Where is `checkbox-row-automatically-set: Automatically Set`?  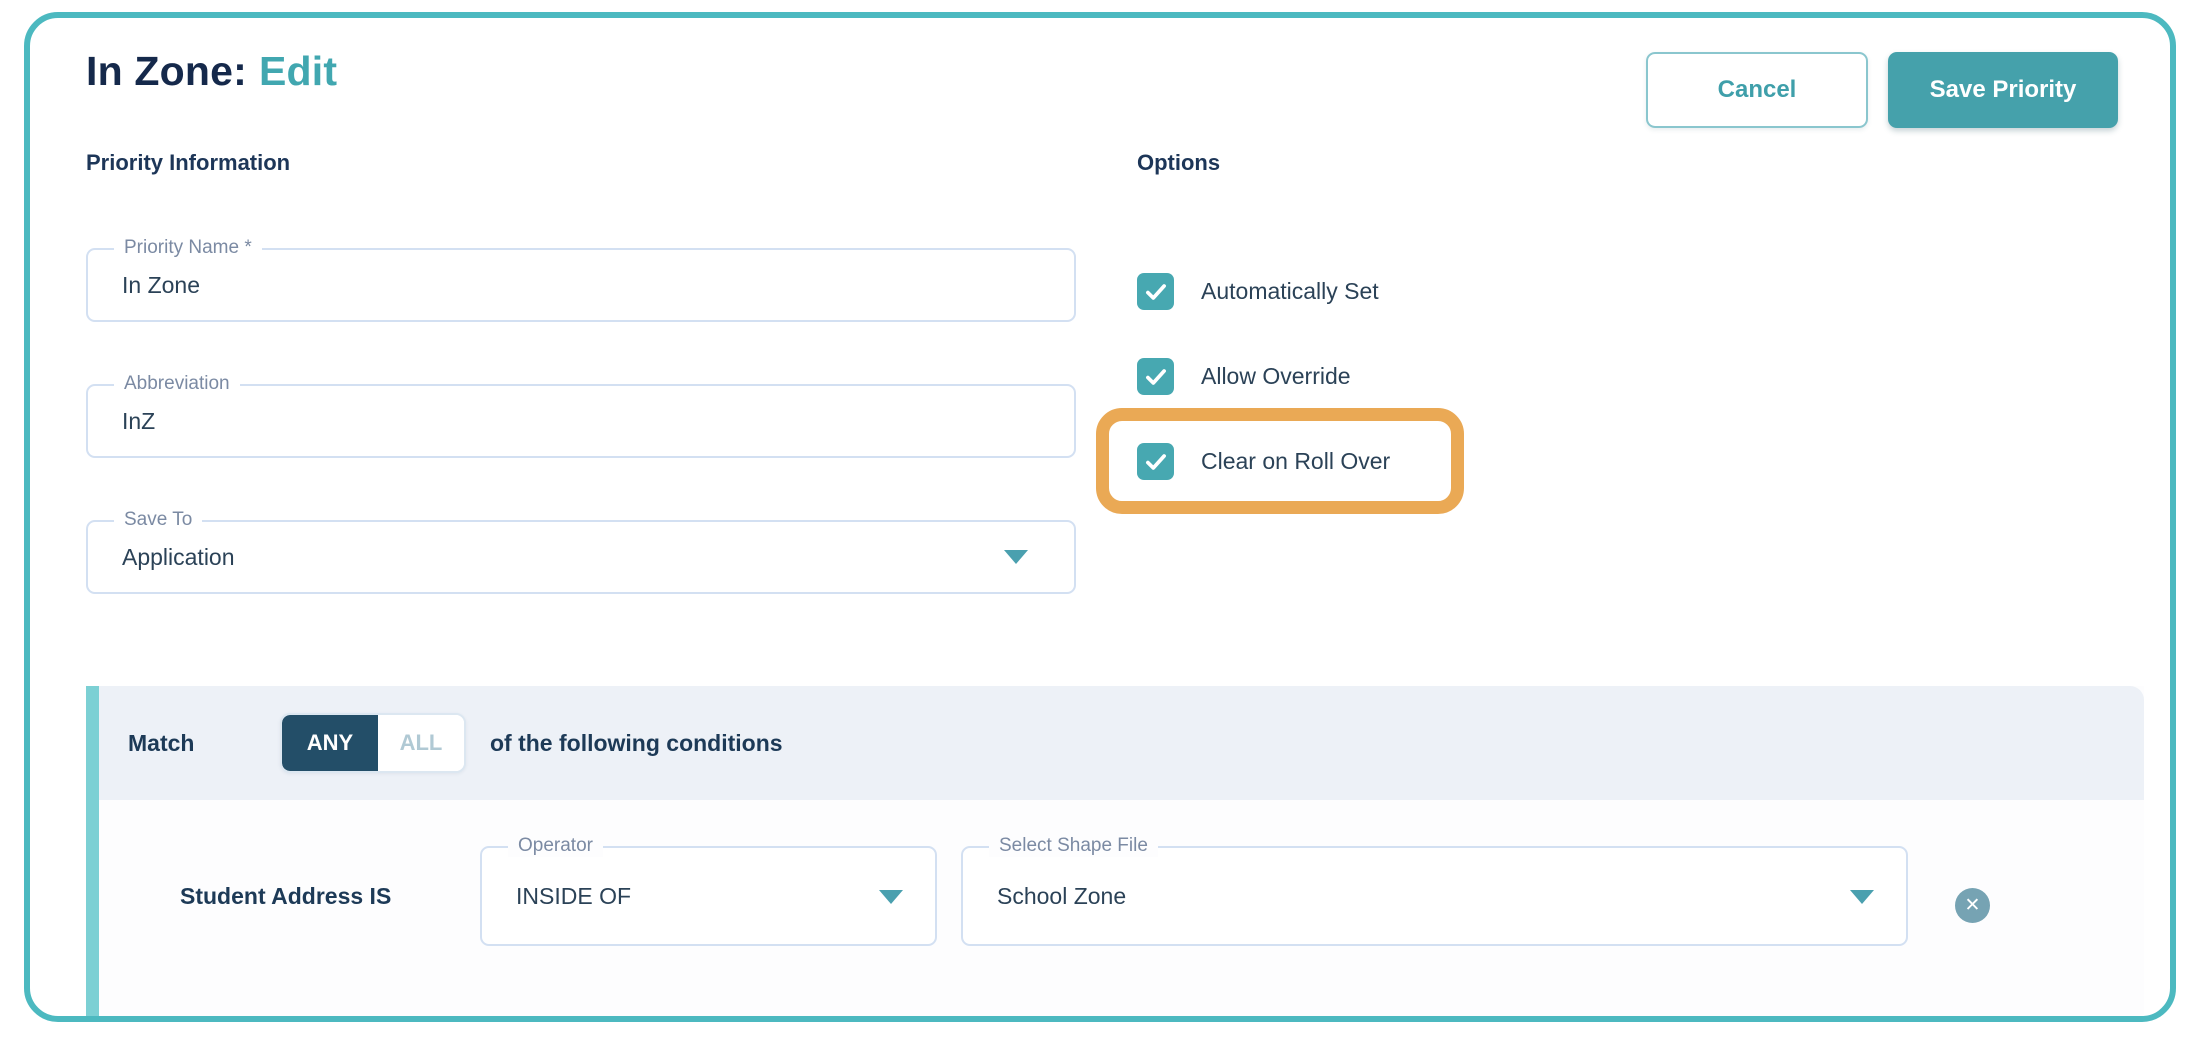 checkbox-row-automatically-set: Automatically Set is located at coordinates (1258, 291).